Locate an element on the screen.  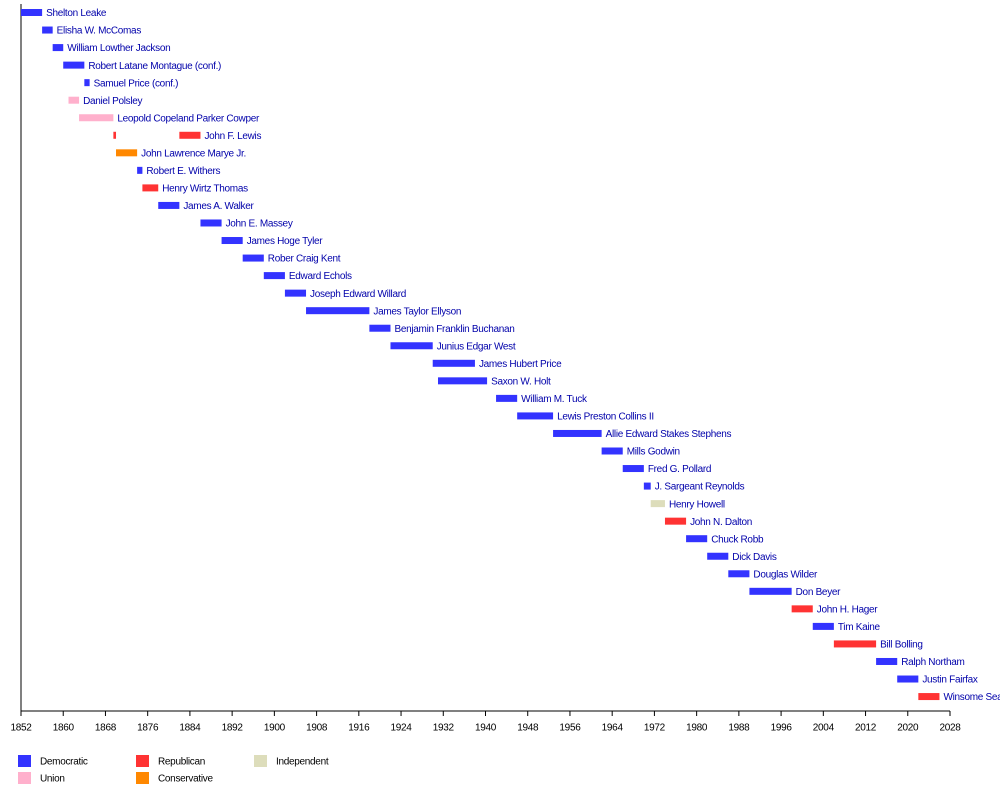
row-label: James Hoge Tyler is located at coordinates (285, 241).